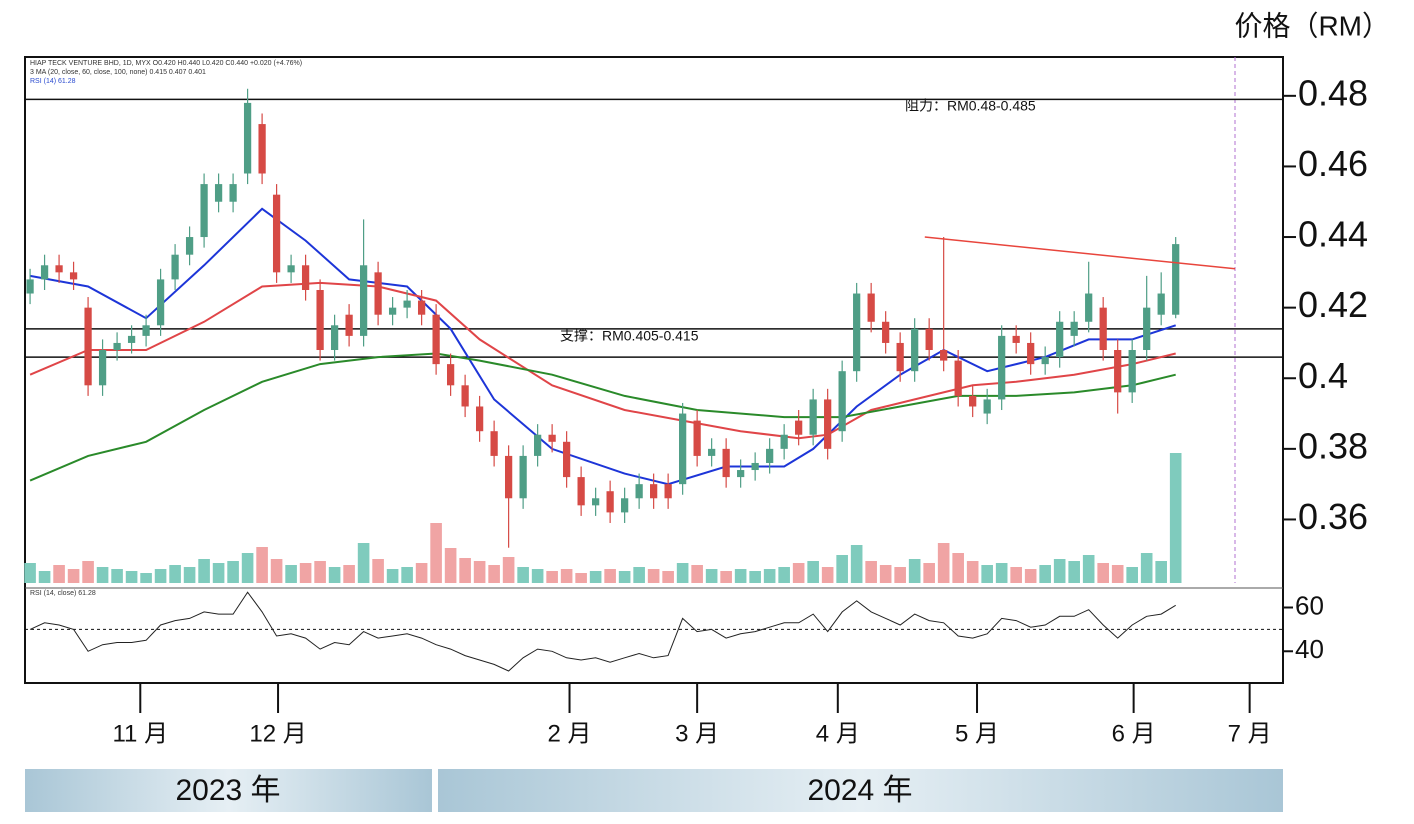 The image size is (1414, 824). I want to click on x-tick-label: 7 月, so click(1250, 733).